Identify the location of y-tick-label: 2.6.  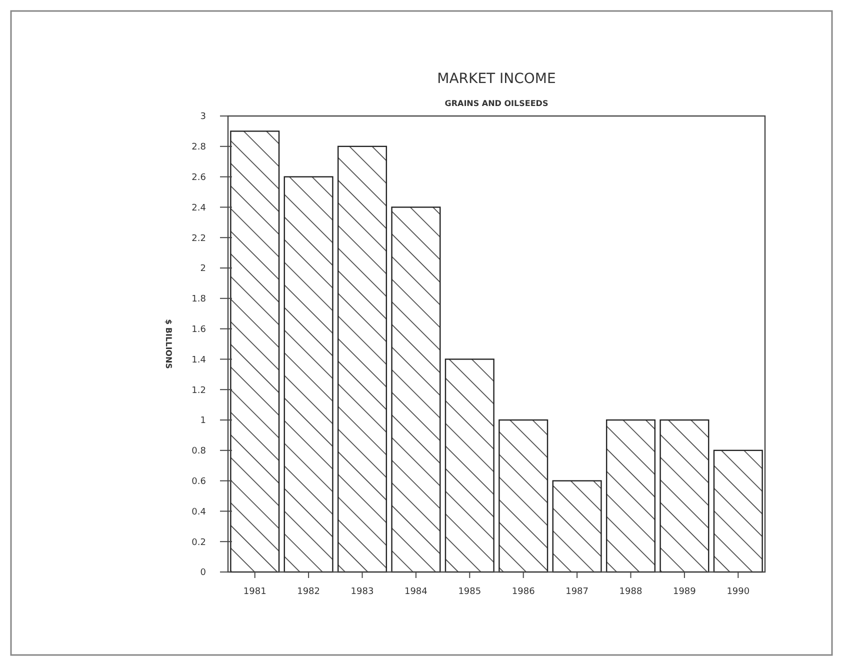
(199, 177).